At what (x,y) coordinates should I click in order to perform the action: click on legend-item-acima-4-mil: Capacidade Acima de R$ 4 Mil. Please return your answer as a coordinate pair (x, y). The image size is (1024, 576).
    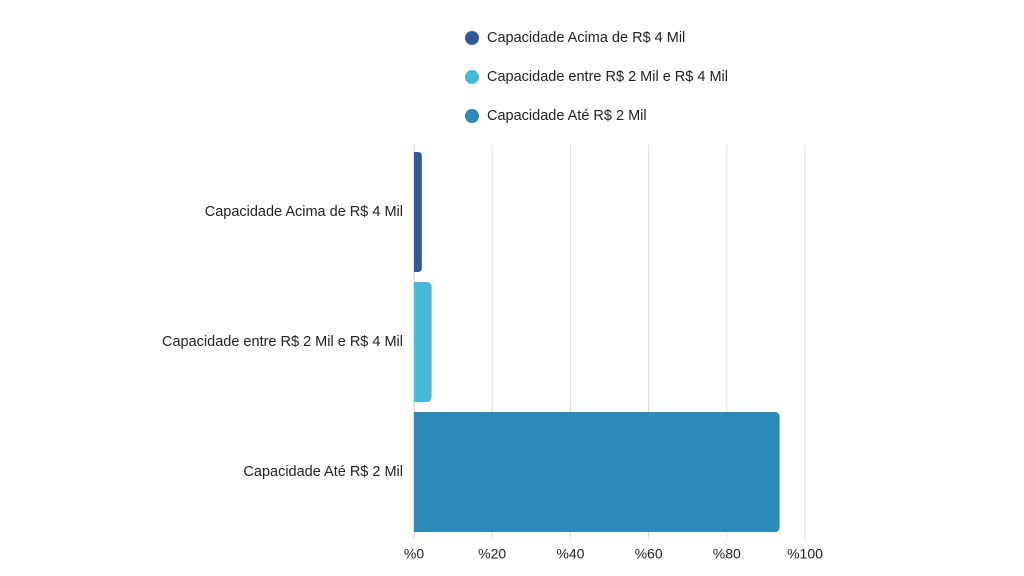
    Looking at the image, I should click on (596, 38).